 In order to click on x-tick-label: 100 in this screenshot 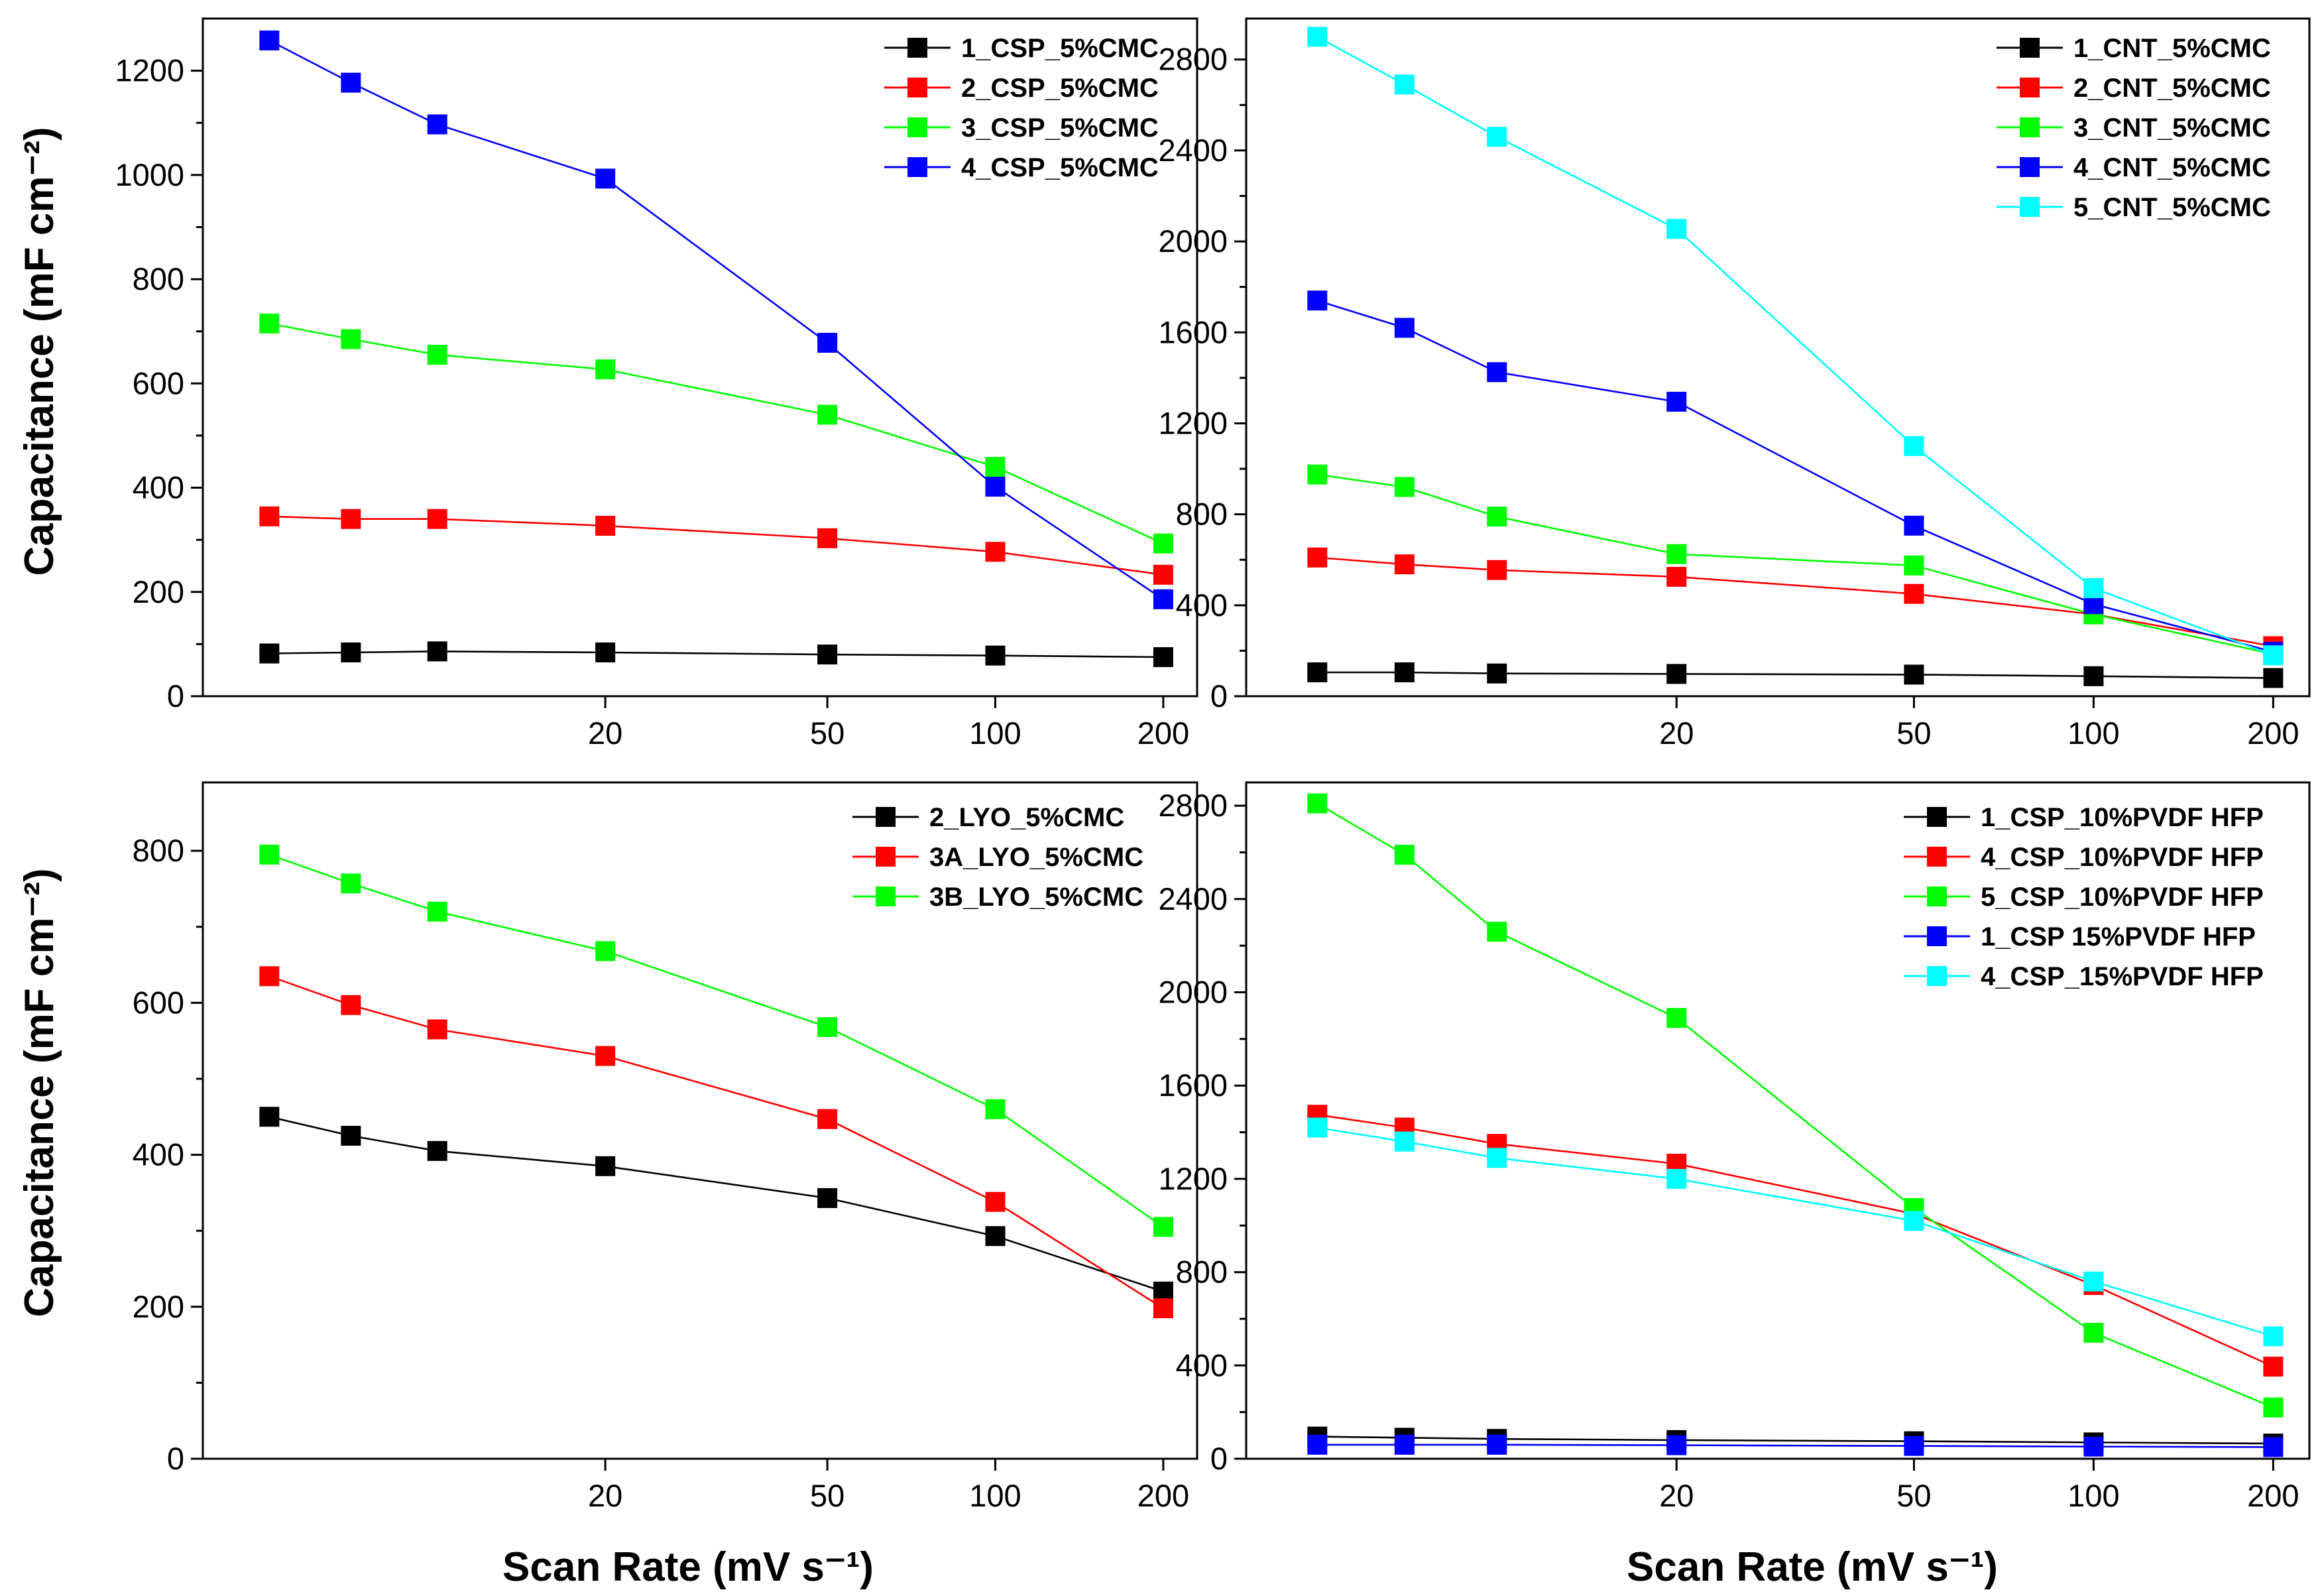, I will do `click(995, 1495)`.